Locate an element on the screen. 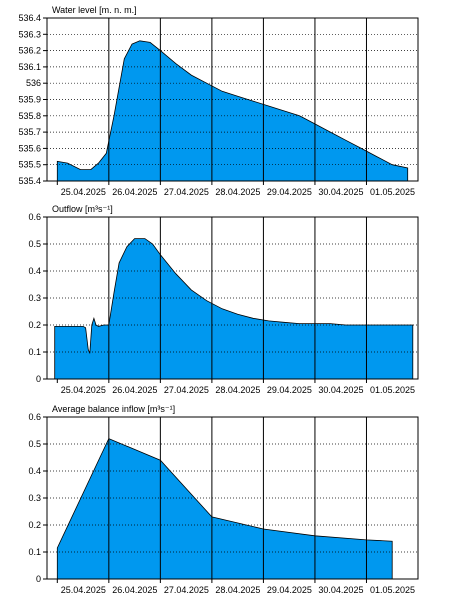  y-tick-label: 536.2 is located at coordinates (29, 51).